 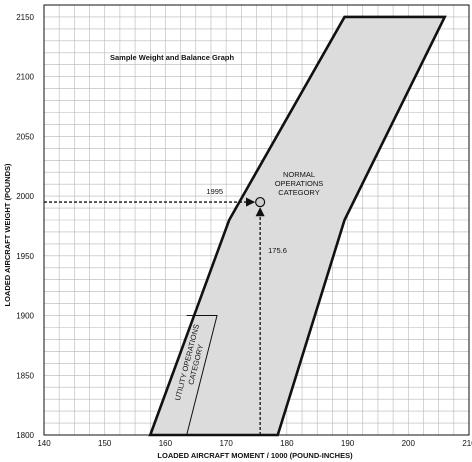 What do you see at coordinates (172, 57) in the screenshot?
I see `chart-title: Sample Weight and Balance Graph` at bounding box center [172, 57].